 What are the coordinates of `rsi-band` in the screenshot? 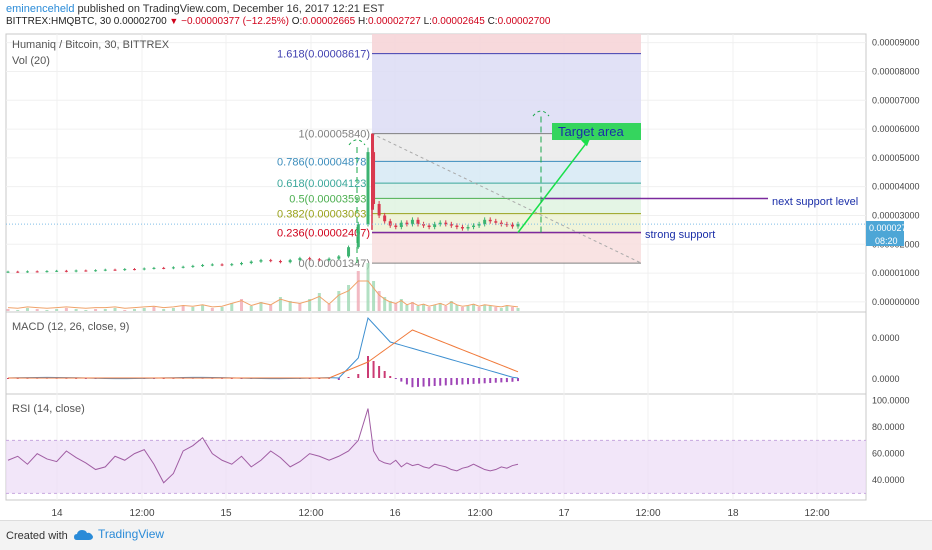 It's located at (436, 467).